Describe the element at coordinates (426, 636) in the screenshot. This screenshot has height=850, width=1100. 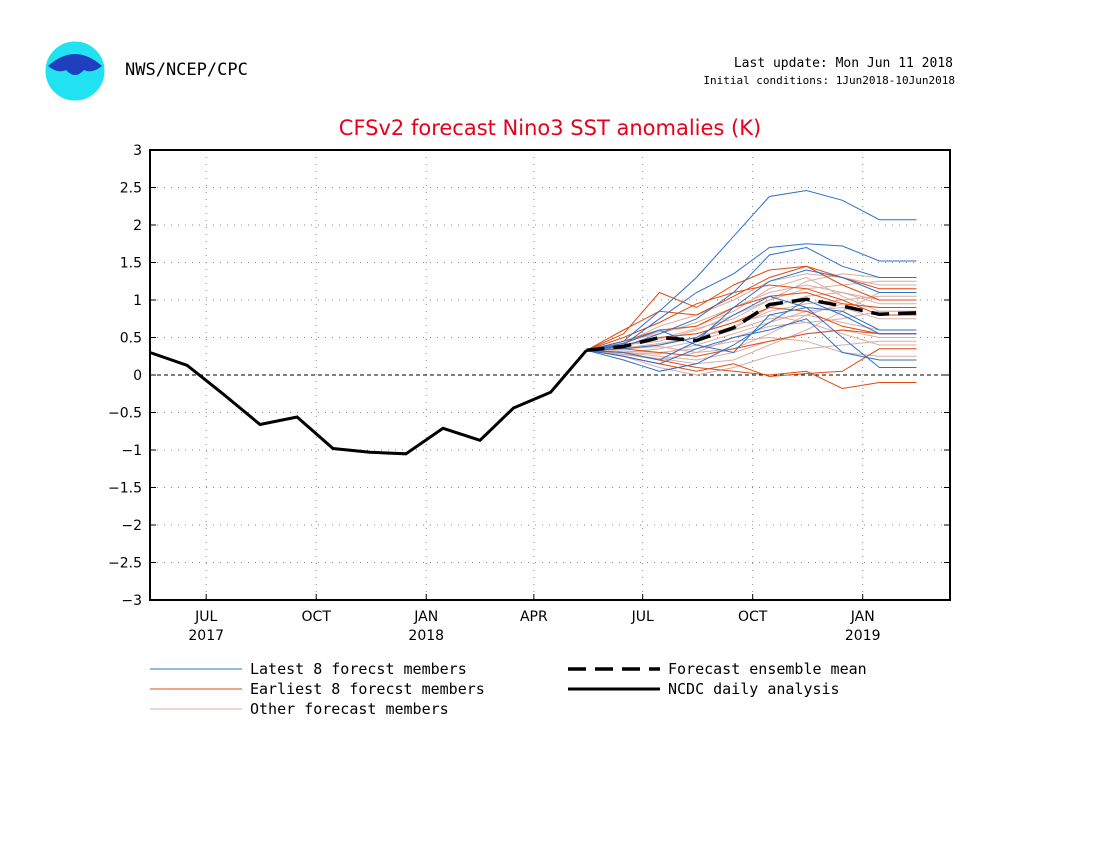
I see `x-tick-year-2: 2018` at that location.